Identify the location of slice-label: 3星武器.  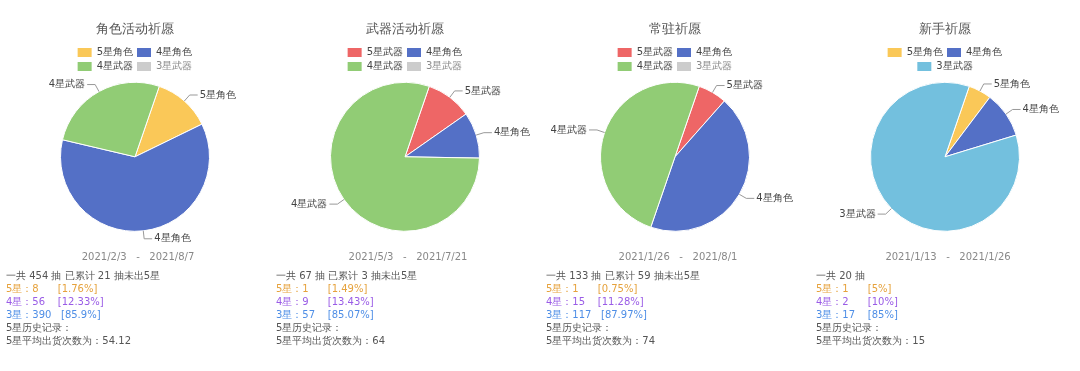
(857, 213).